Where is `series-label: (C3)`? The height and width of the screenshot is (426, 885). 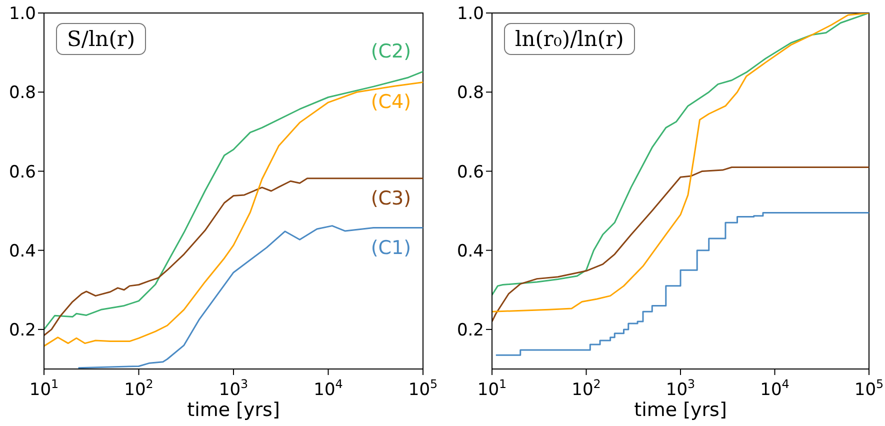 series-label: (C3) is located at coordinates (390, 198).